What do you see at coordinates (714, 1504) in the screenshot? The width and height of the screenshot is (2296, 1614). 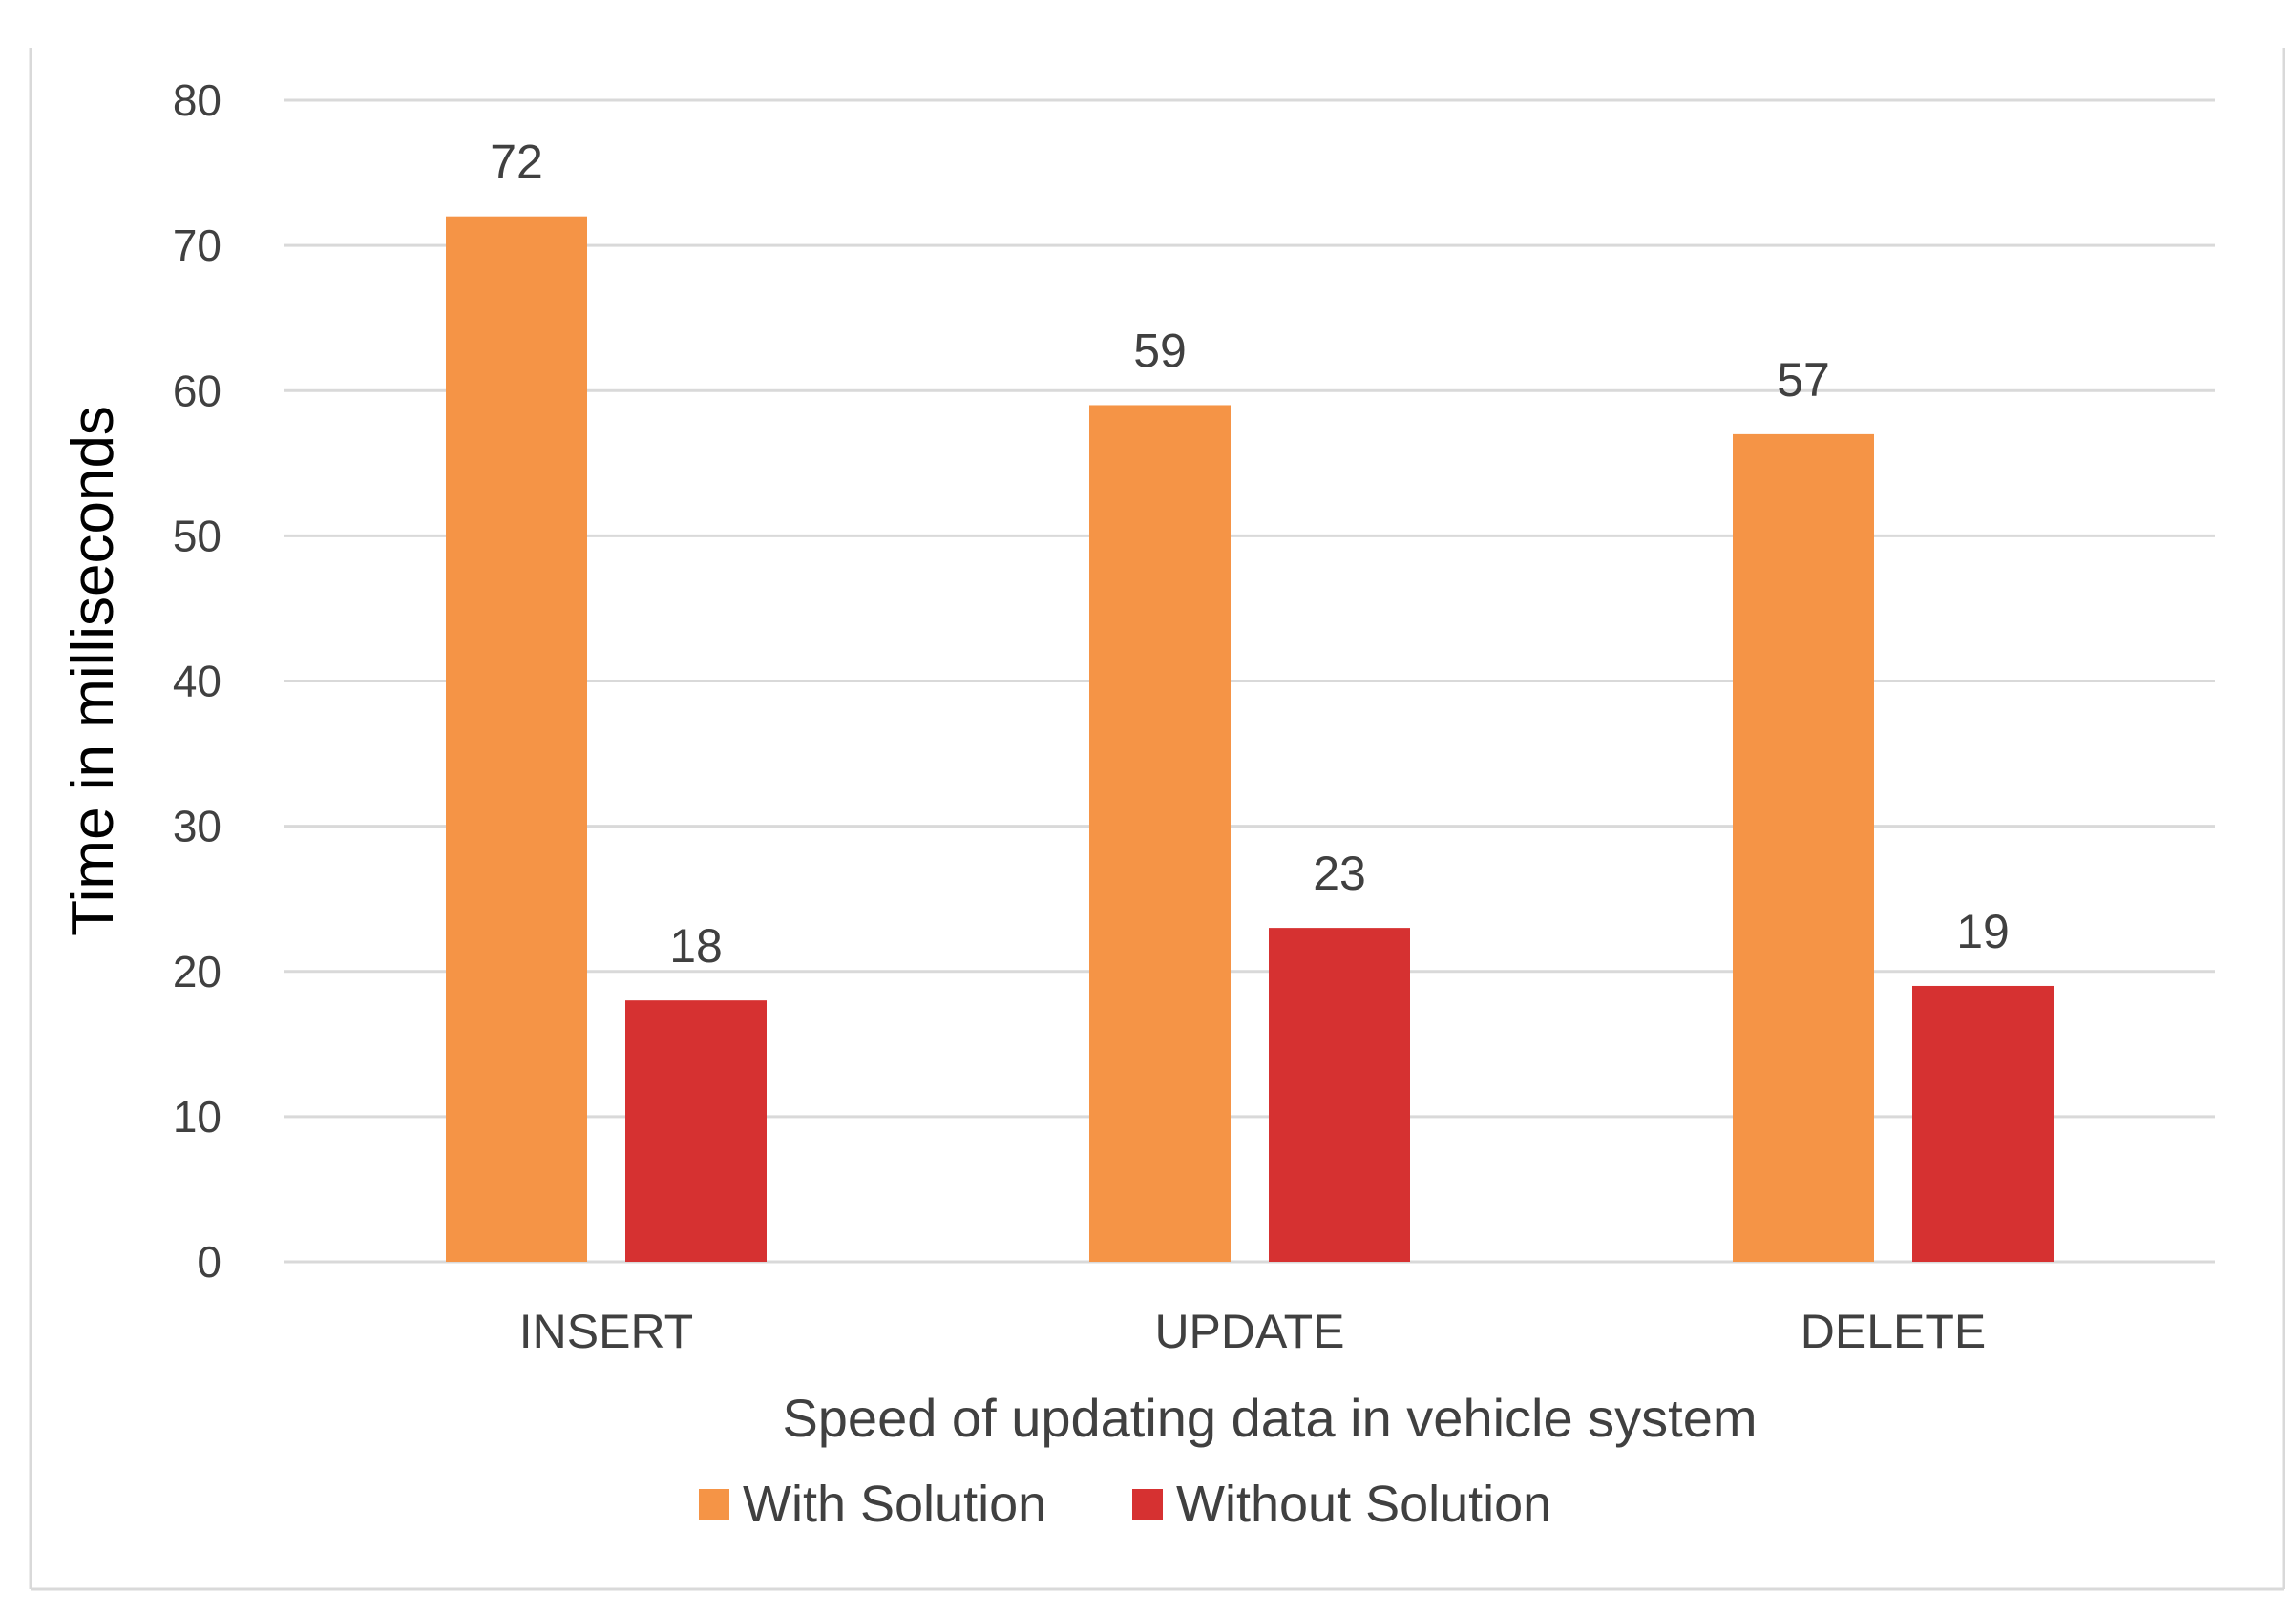 I see `legend-swatch-with-solution` at bounding box center [714, 1504].